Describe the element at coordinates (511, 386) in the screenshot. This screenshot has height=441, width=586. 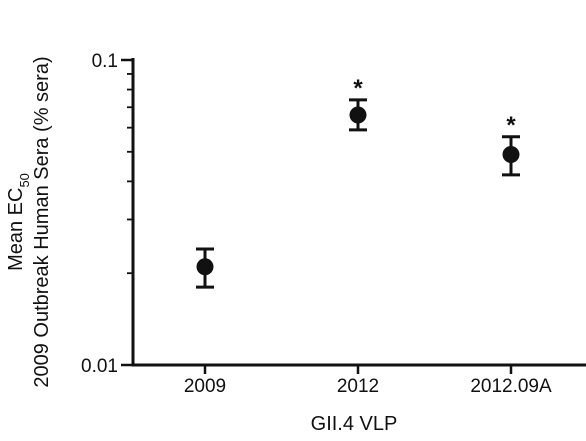
I see `x-tick-label: 2012.09A` at that location.